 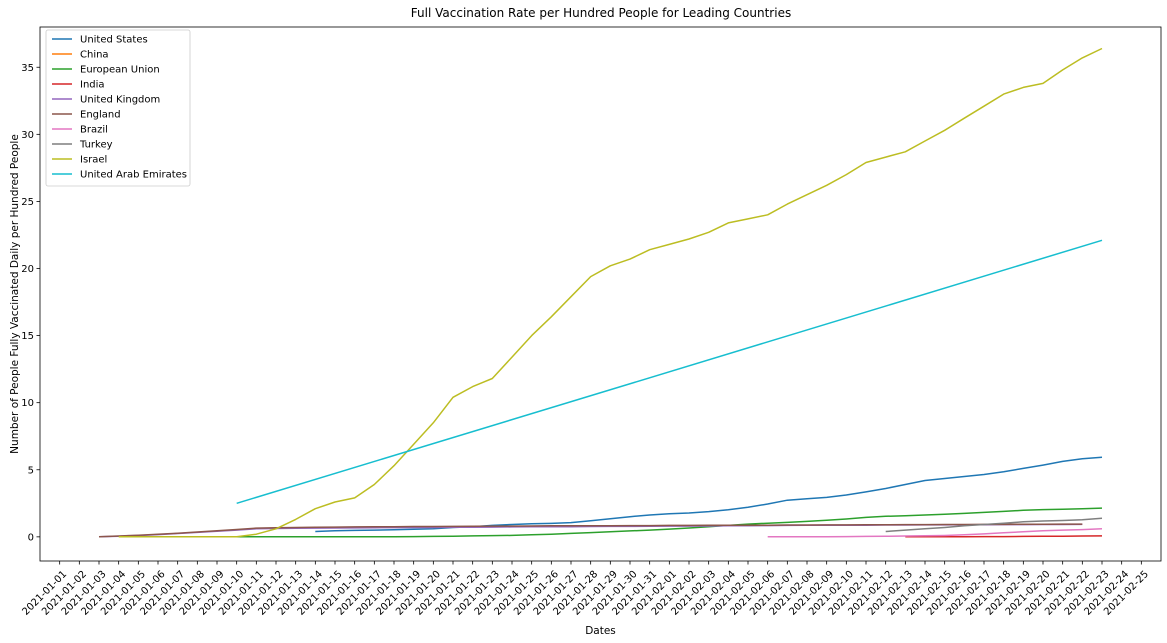 I want to click on legend-label: European Union, so click(x=120, y=70).